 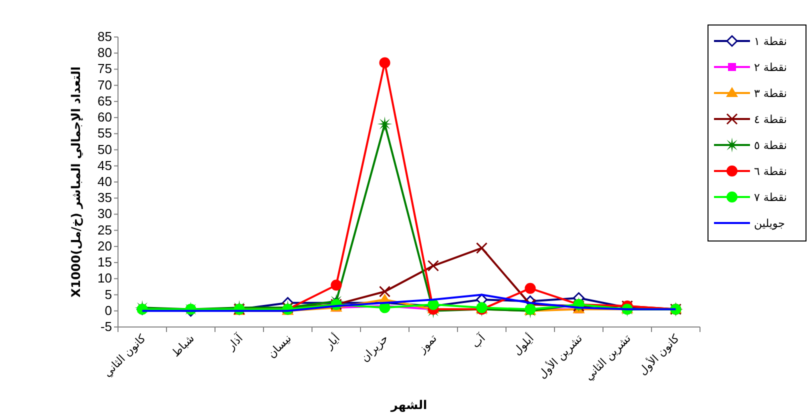 What do you see at coordinates (105, 278) in the screenshot?
I see `y-tick-label: 10` at bounding box center [105, 278].